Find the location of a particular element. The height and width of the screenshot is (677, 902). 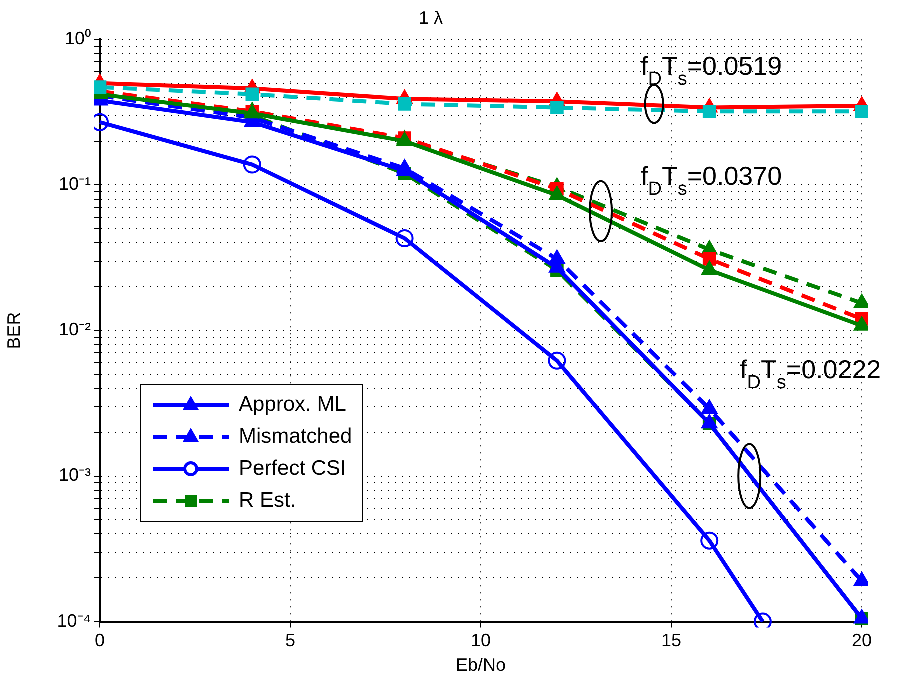

x-tick-label: 0 is located at coordinates (100, 640).